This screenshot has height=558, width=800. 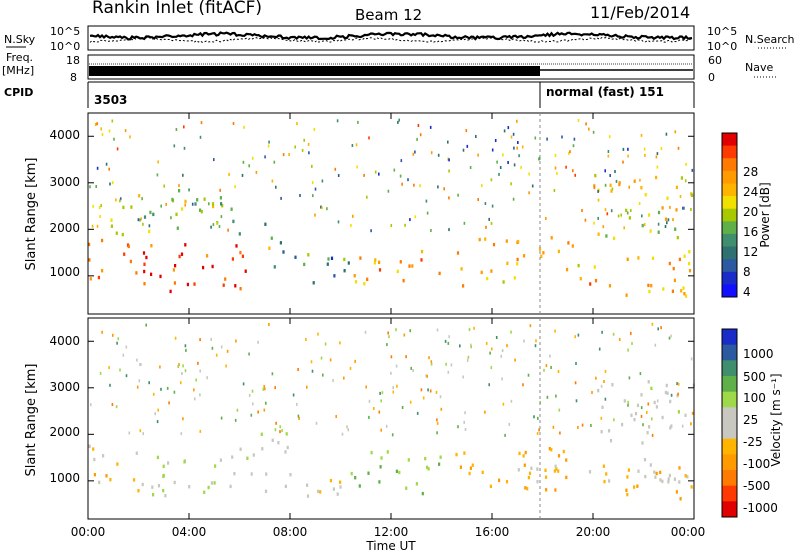 What do you see at coordinates (177, 9) in the screenshot?
I see `station-title: Rankin Inlet (fitACF)` at bounding box center [177, 9].